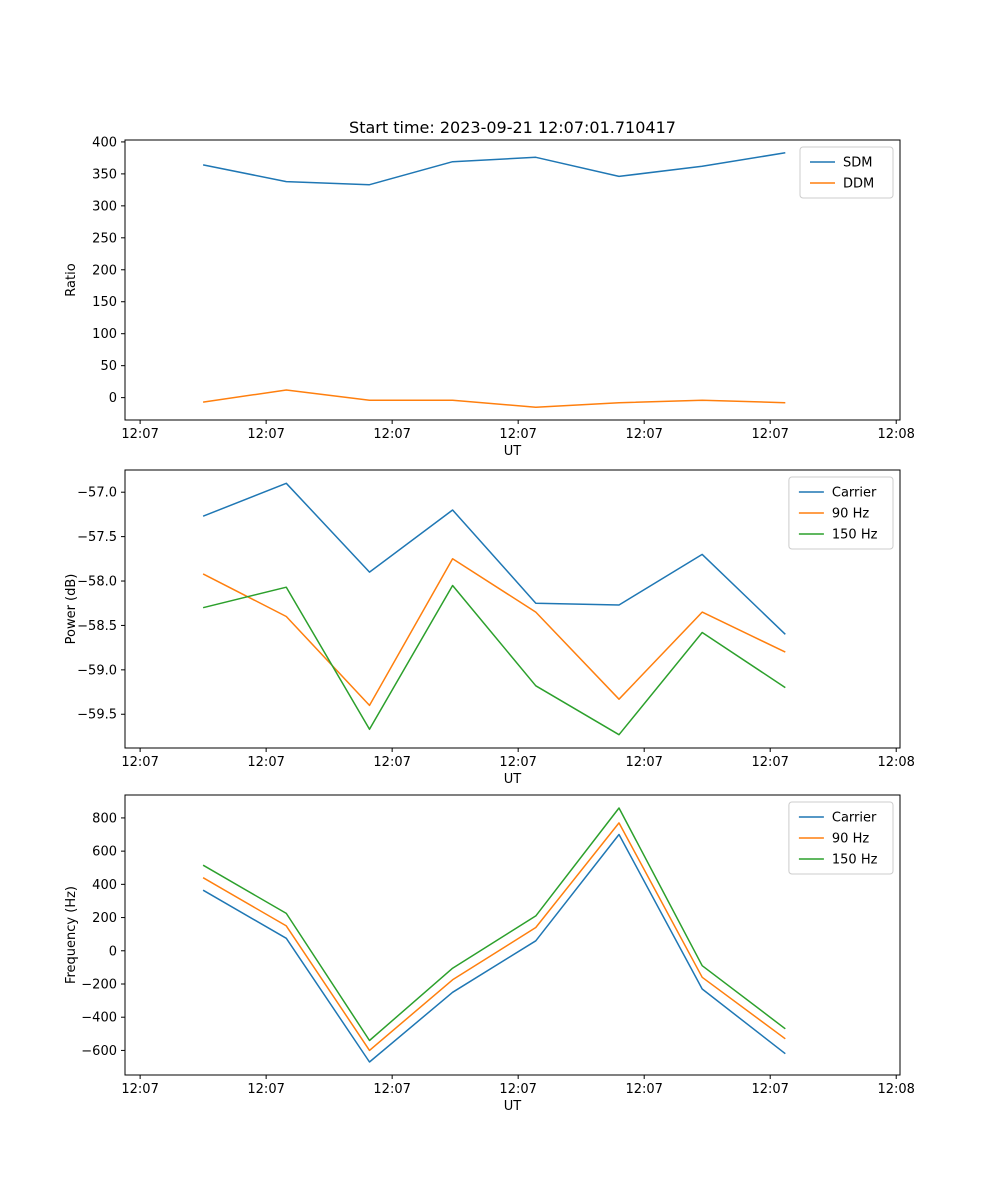  Describe the element at coordinates (71, 279) in the screenshot. I see `y-axis-label: Ratio` at that location.